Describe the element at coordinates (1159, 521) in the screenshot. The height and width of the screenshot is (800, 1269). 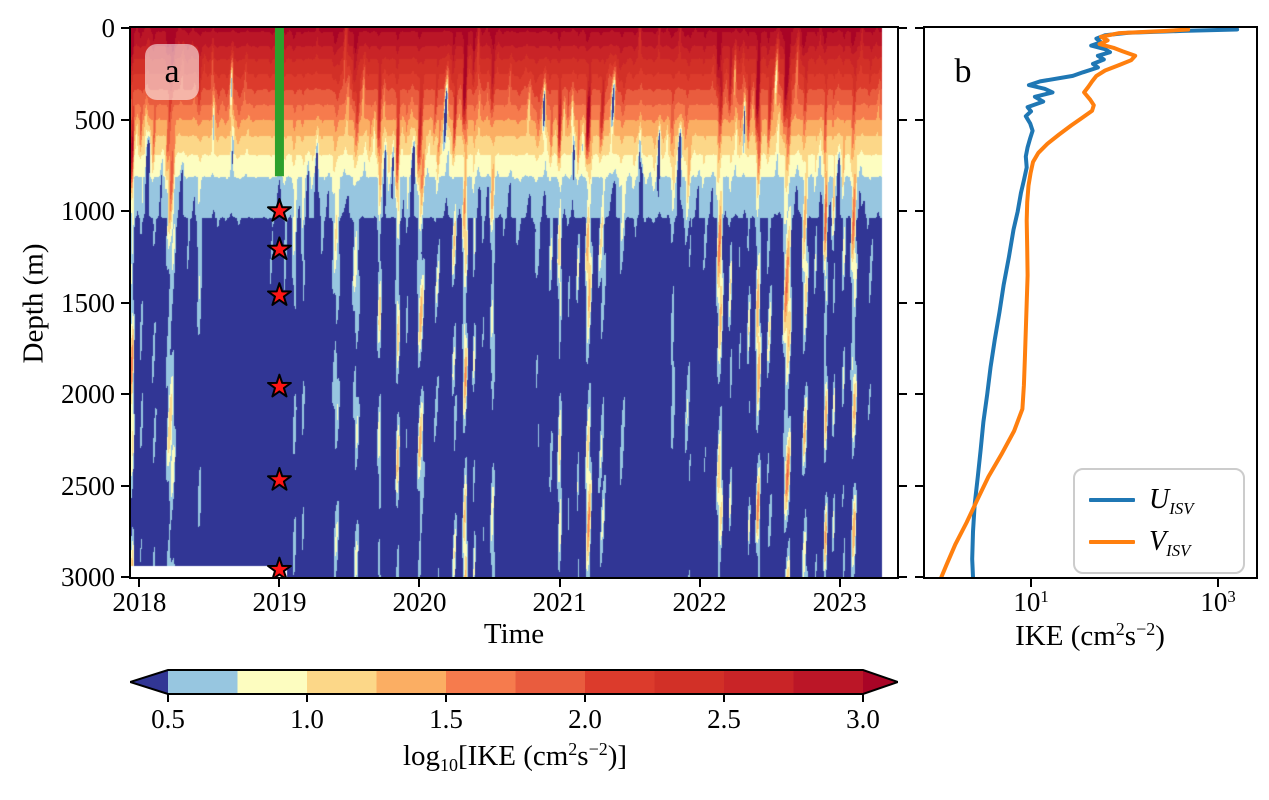
I see `legend: UISV VISV` at that location.